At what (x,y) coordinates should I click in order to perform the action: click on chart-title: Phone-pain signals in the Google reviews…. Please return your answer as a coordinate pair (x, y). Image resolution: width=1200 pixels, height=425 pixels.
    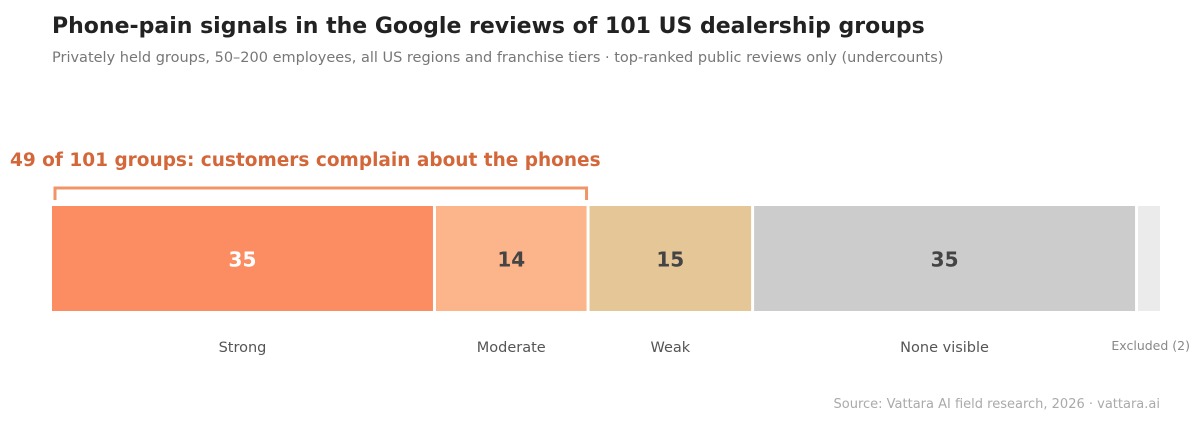
    Looking at the image, I should click on (488, 26).